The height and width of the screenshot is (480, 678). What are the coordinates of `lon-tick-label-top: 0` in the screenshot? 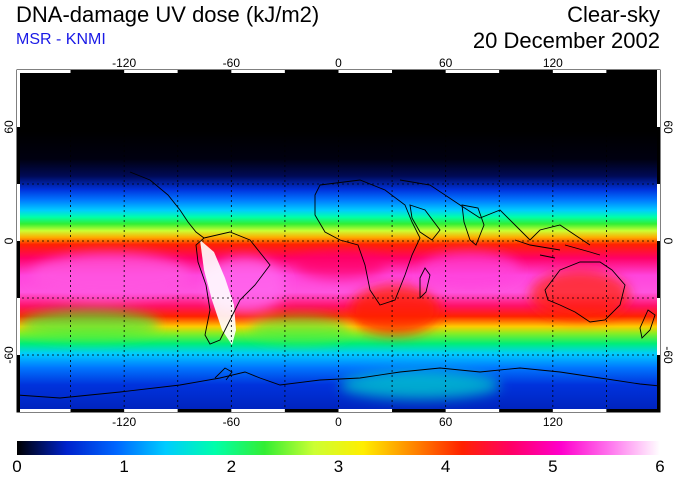 It's located at (338, 63).